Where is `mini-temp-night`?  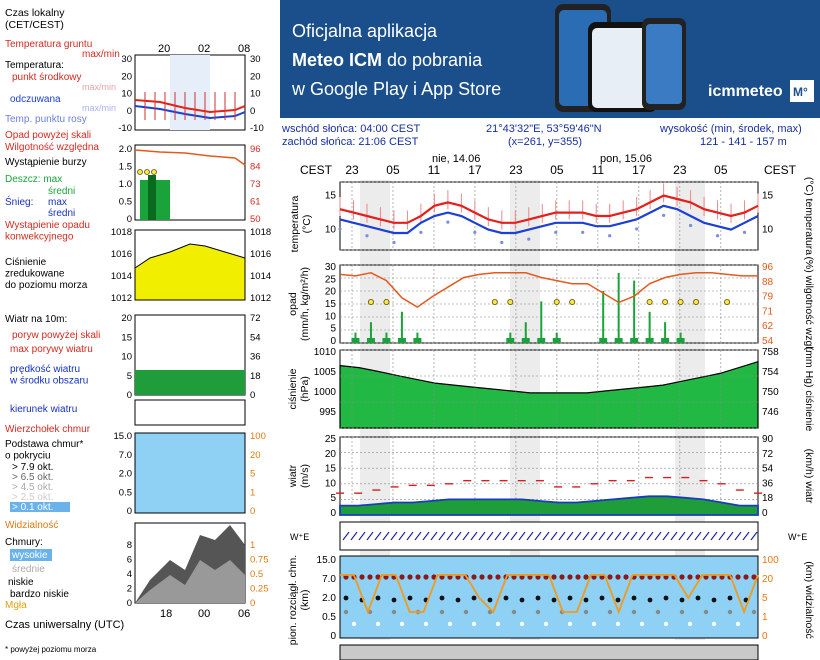 mini-temp-night is located at coordinates (190, 92).